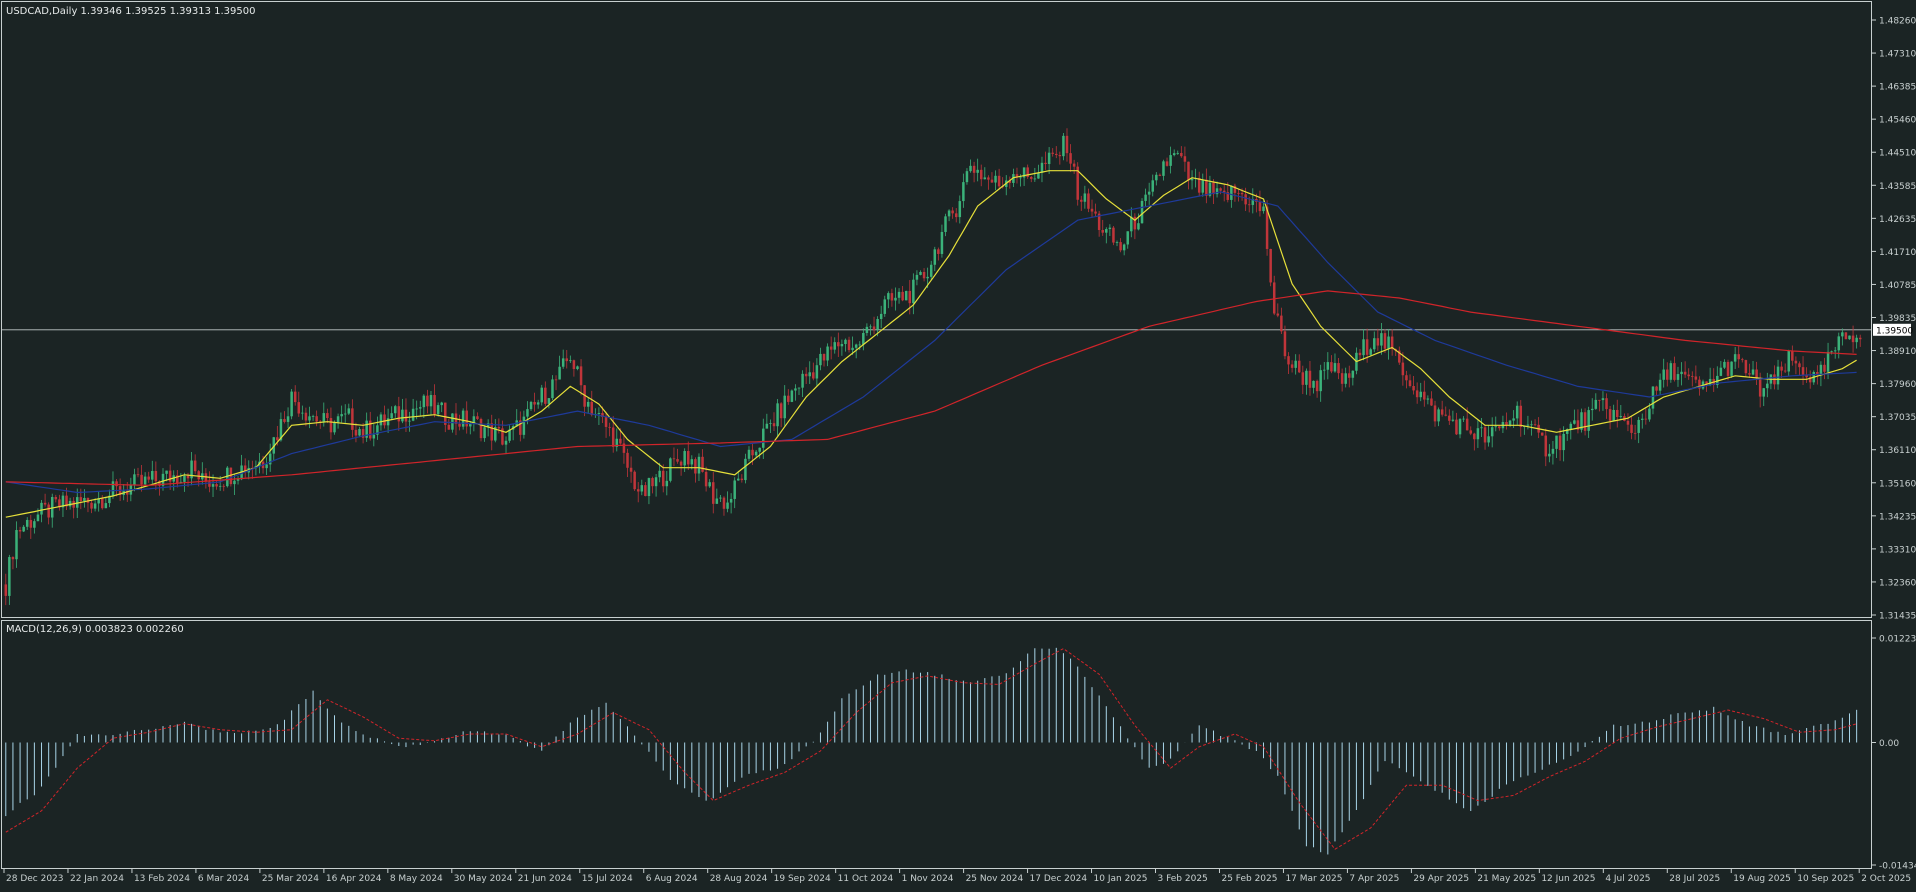  I want to click on time-axis-label: 21 Jun 2024, so click(545, 879).